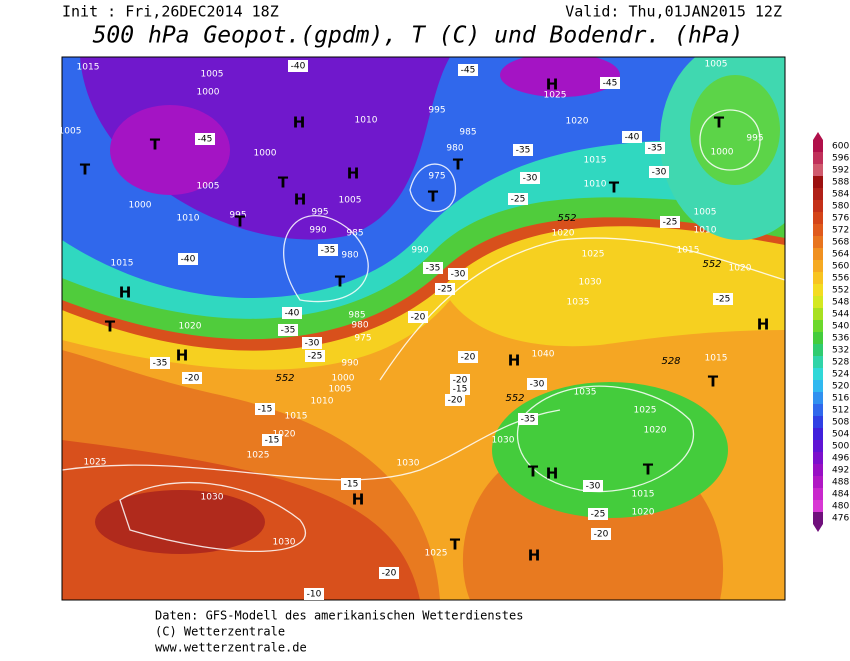  Describe the element at coordinates (840, 423) in the screenshot. I see `colorbar-label: 508` at that location.